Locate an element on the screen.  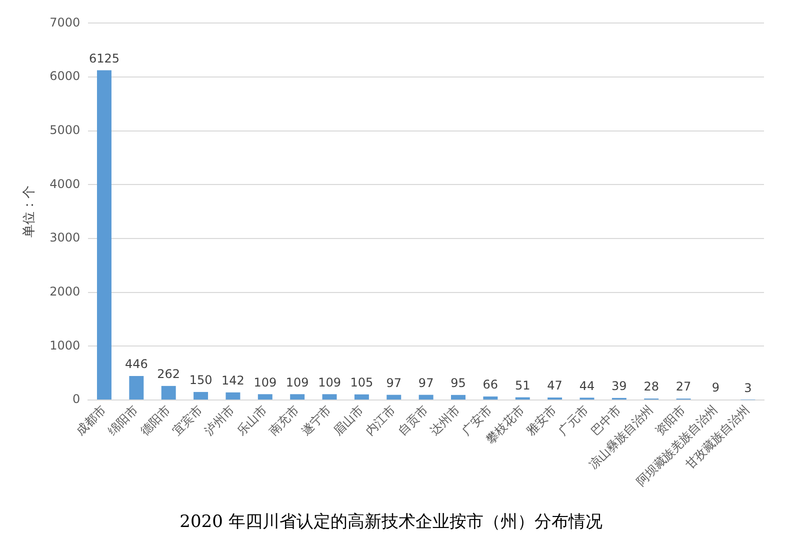
data-label: 95 is located at coordinates (458, 383).